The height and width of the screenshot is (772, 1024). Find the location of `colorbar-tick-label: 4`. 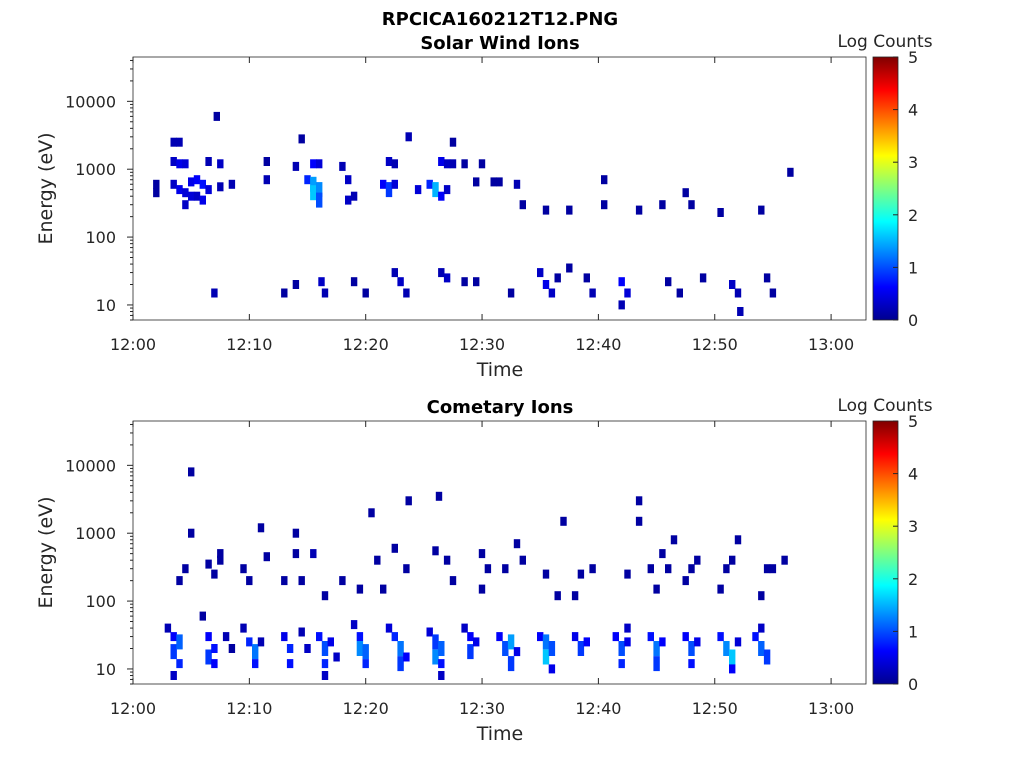

colorbar-tick-label: 4 is located at coordinates (913, 474).